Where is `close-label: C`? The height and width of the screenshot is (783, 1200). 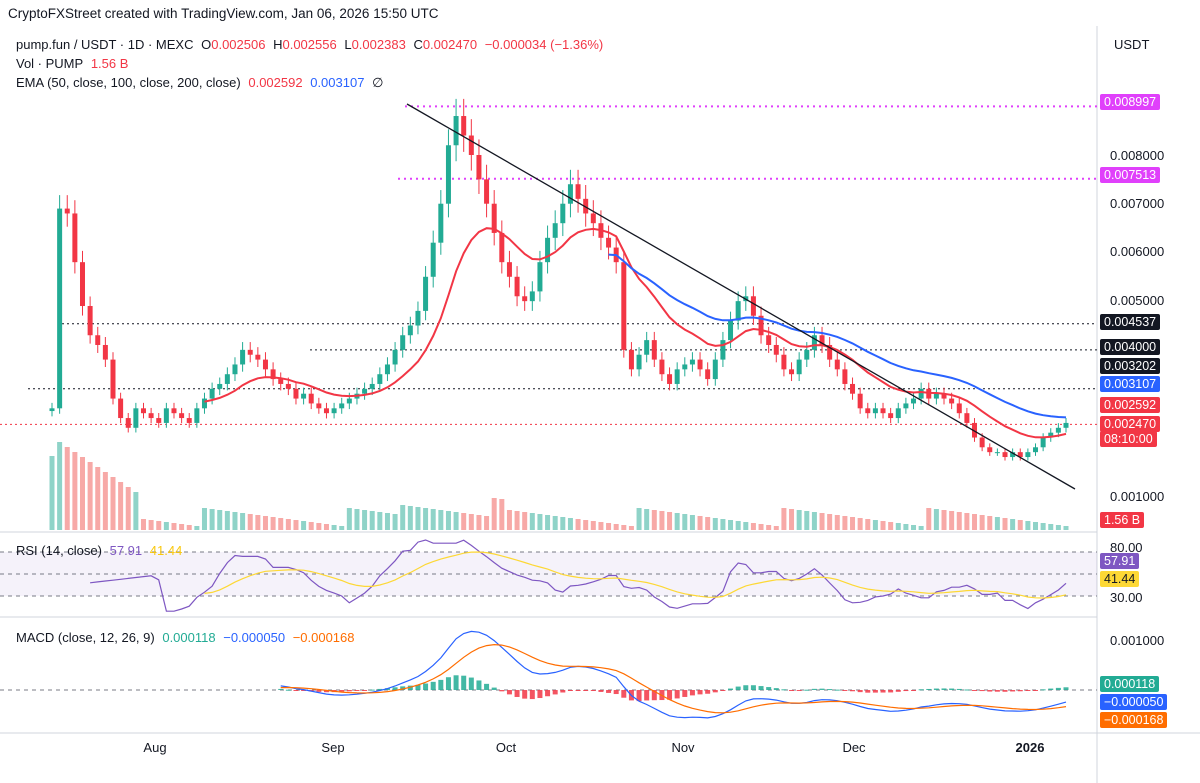
close-label: C is located at coordinates (418, 44).